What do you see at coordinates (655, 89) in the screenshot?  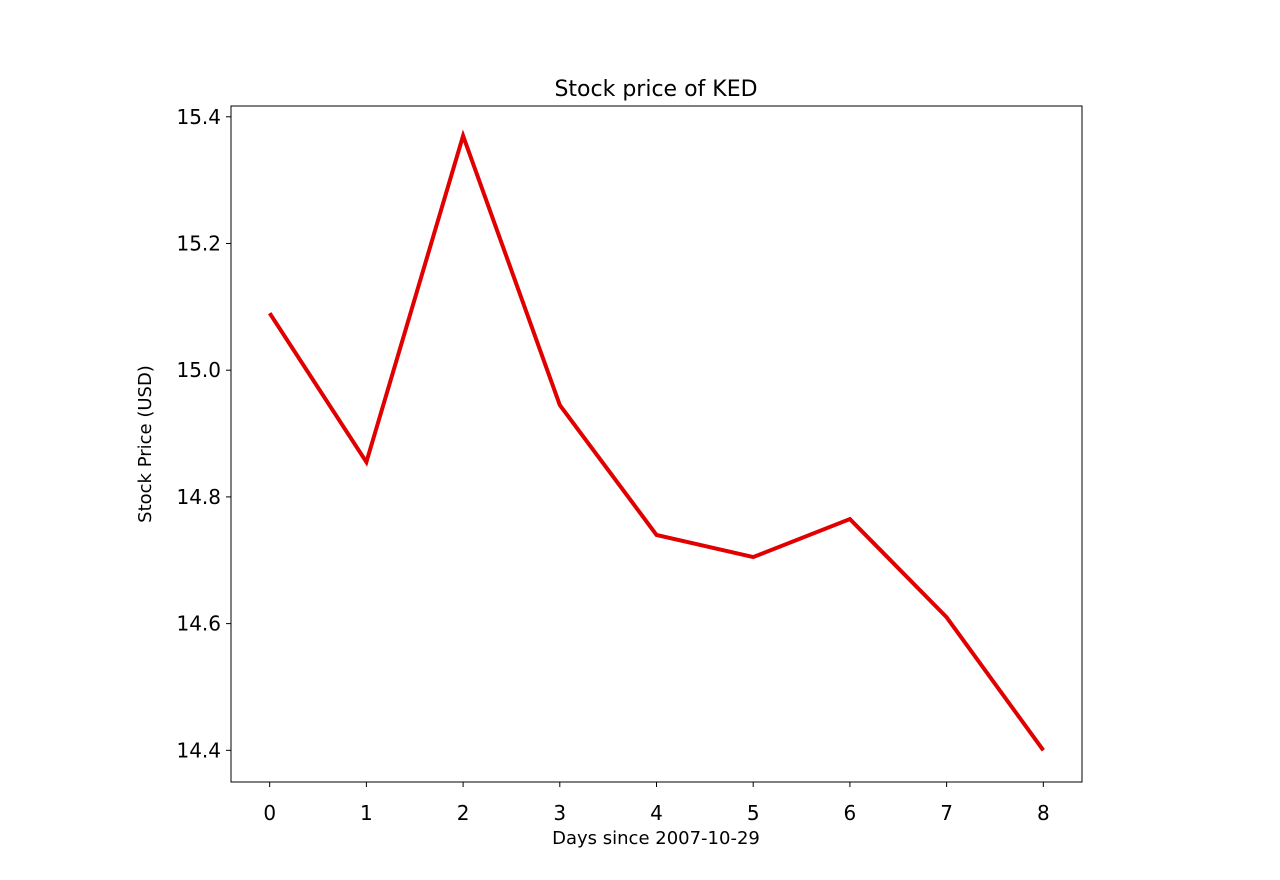 I see `chart-title: Stock price of KED` at bounding box center [655, 89].